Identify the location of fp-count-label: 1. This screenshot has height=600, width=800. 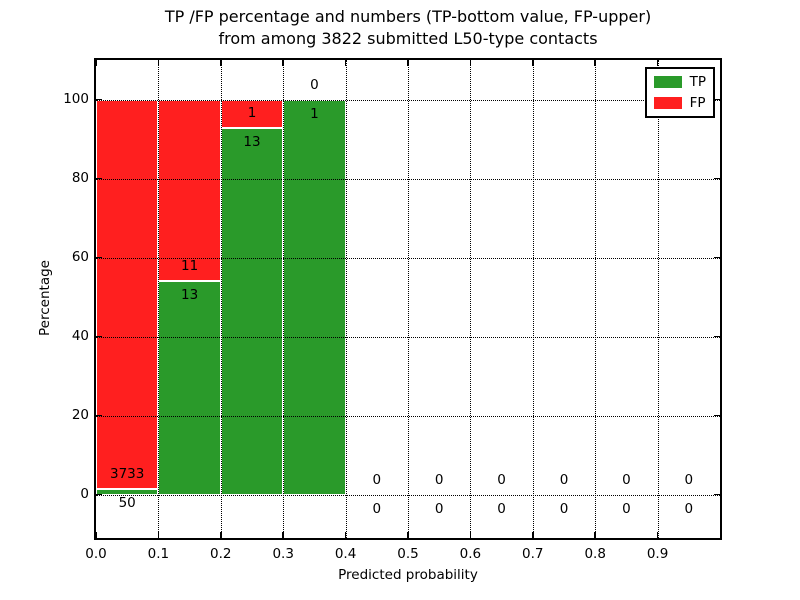
(252, 112).